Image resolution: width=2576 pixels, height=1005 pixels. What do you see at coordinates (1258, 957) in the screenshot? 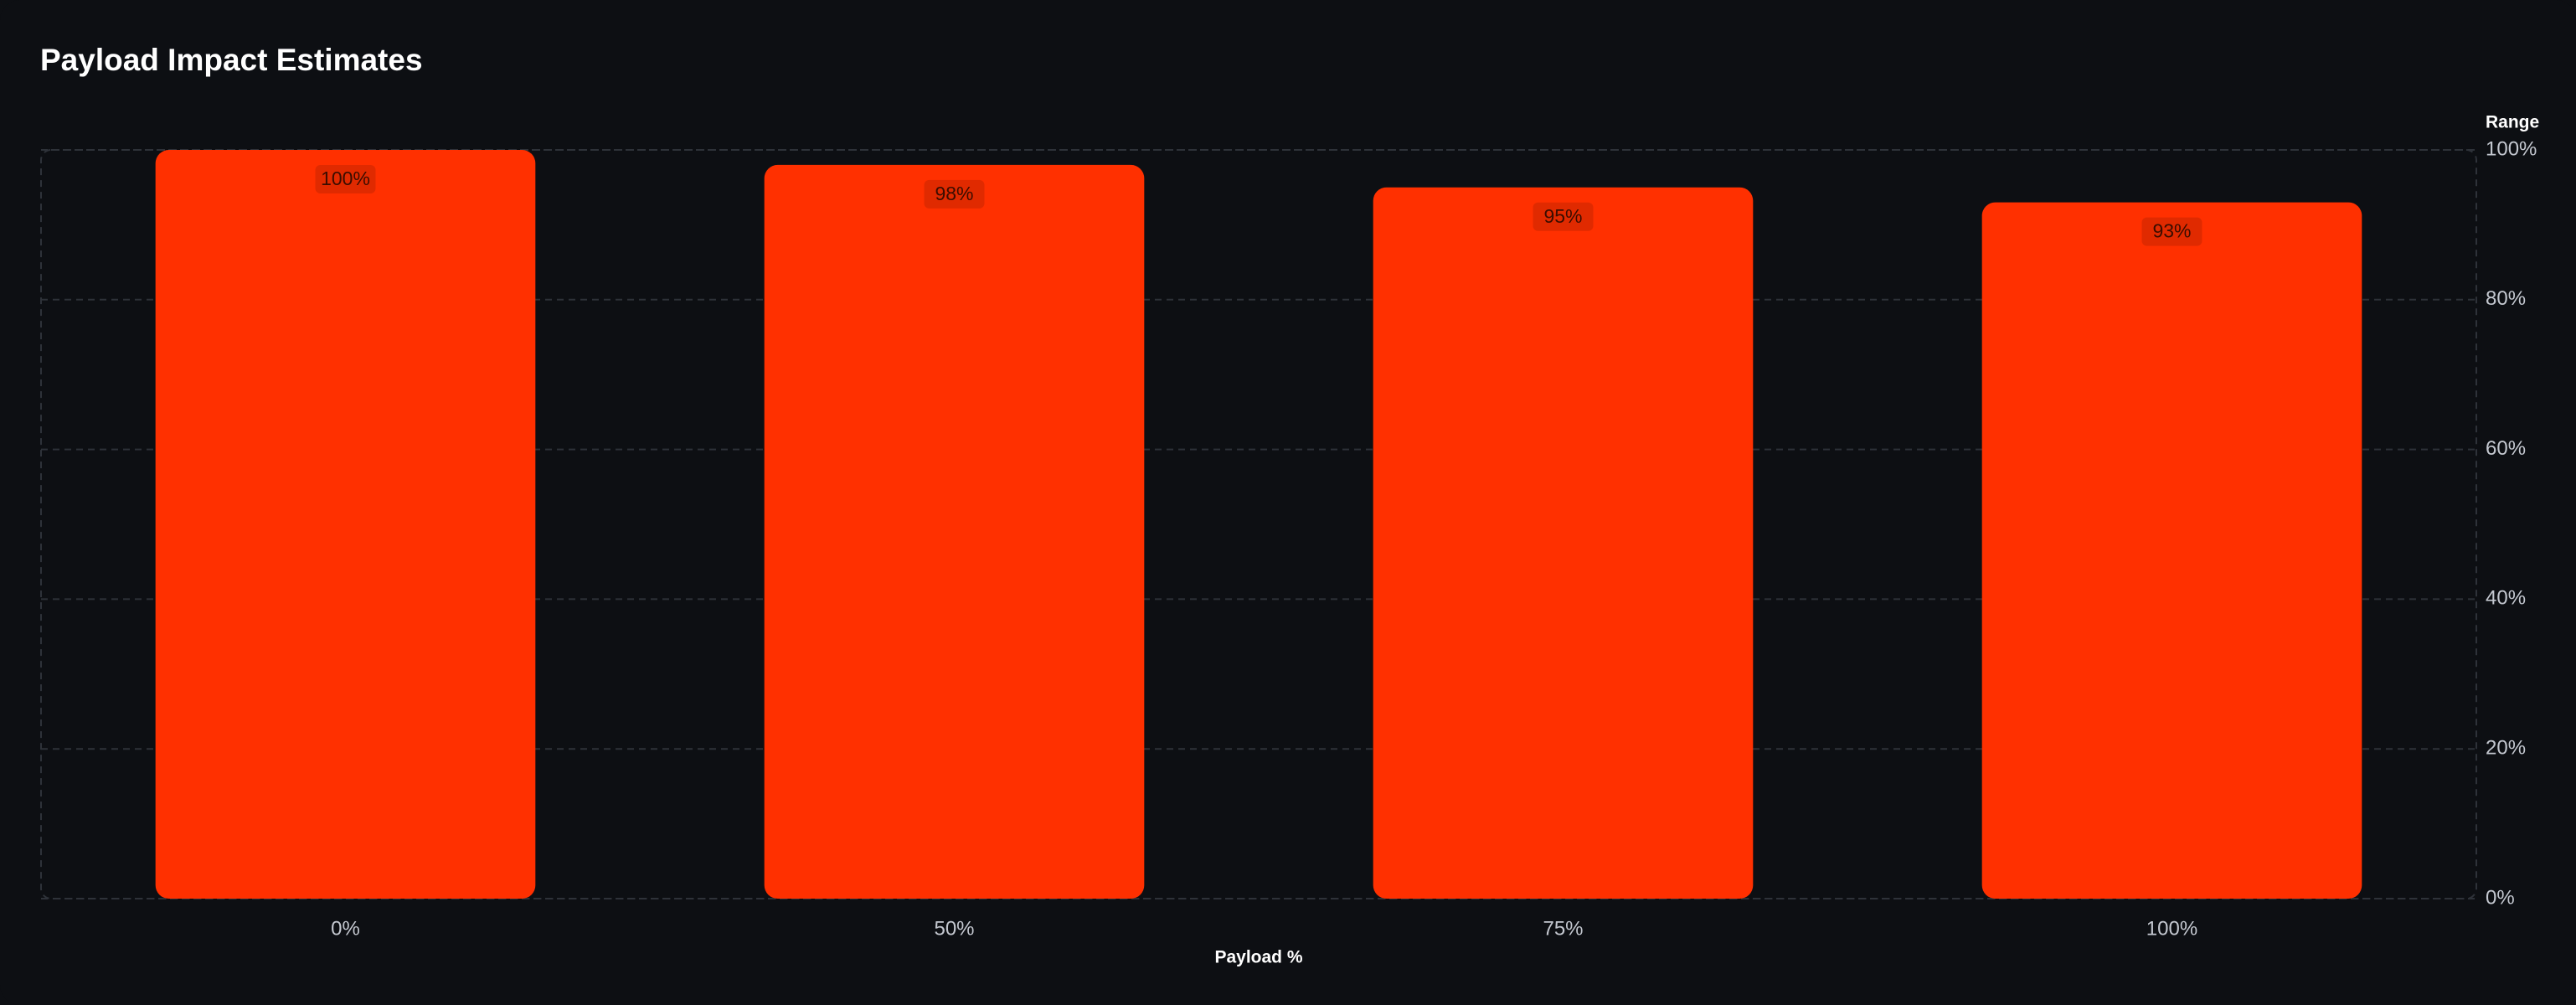
I see `x-axis-label: Payload %` at bounding box center [1258, 957].